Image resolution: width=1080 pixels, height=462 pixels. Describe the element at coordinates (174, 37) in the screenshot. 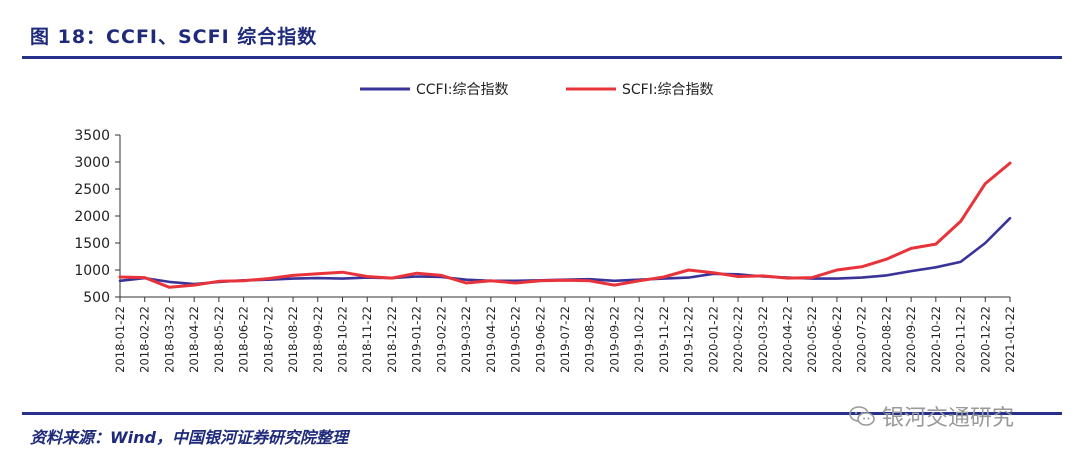

I see `figure-title: 图 18：CCFI、SCFI 综合指数` at that location.